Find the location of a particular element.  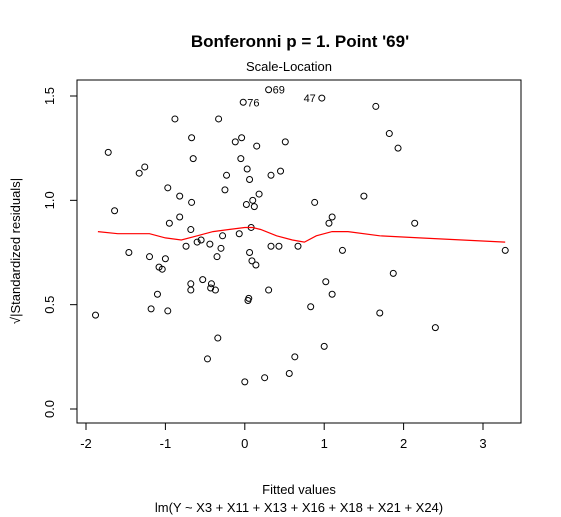

x-tick-label: -1 is located at coordinates (166, 443).